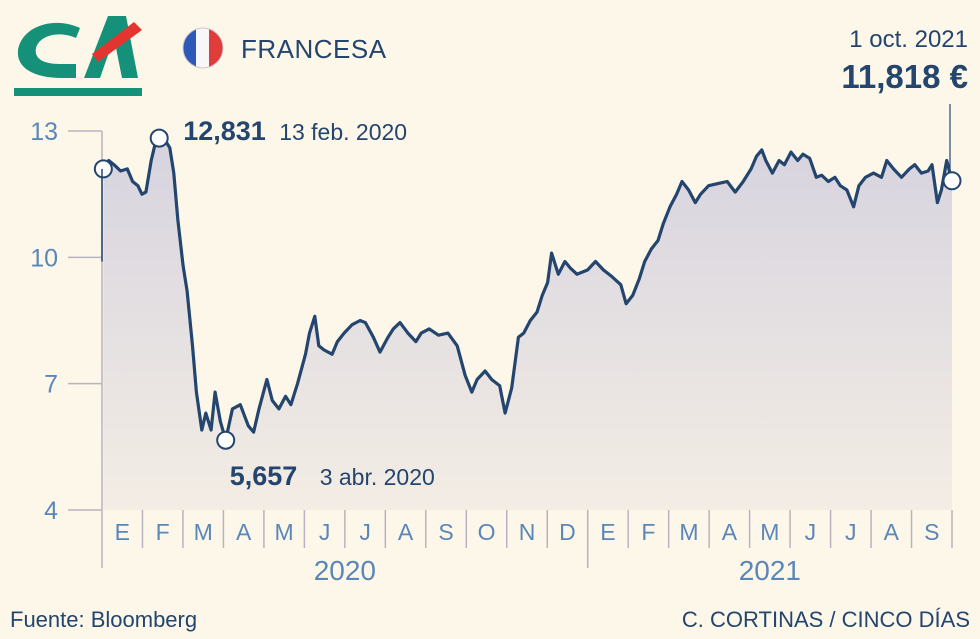  Describe the element at coordinates (770, 570) in the screenshot. I see `year-label: 2021` at that location.